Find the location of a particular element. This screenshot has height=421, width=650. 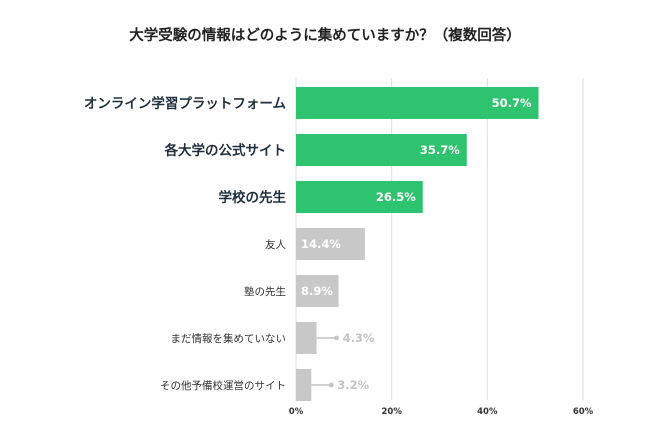

data-label: 26.5% is located at coordinates (396, 197).